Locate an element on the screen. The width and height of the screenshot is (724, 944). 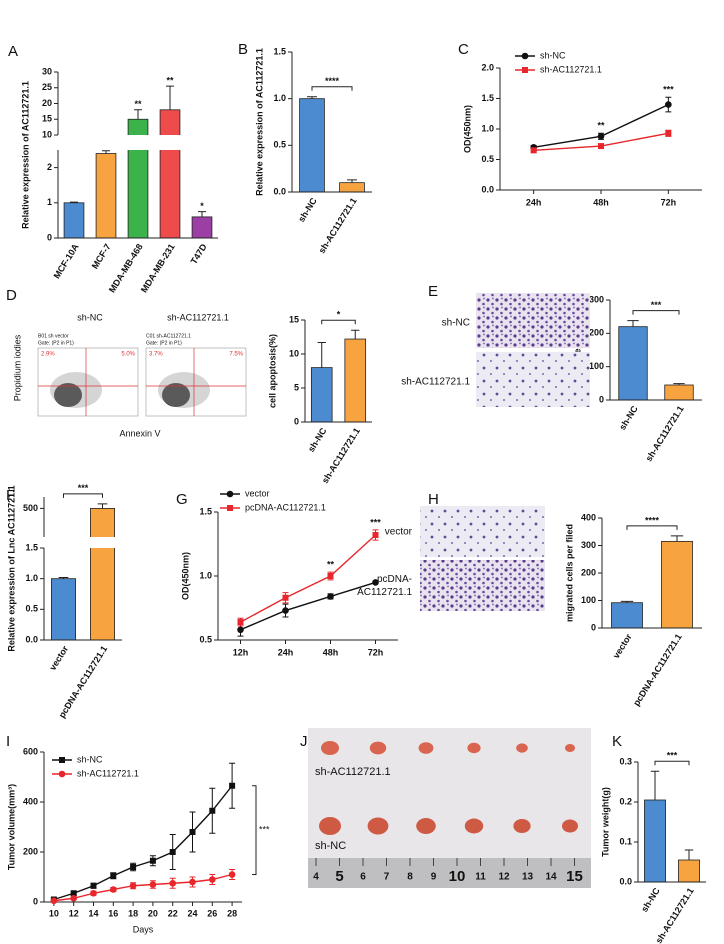
legend-label: sh-NC is located at coordinates (90, 759).